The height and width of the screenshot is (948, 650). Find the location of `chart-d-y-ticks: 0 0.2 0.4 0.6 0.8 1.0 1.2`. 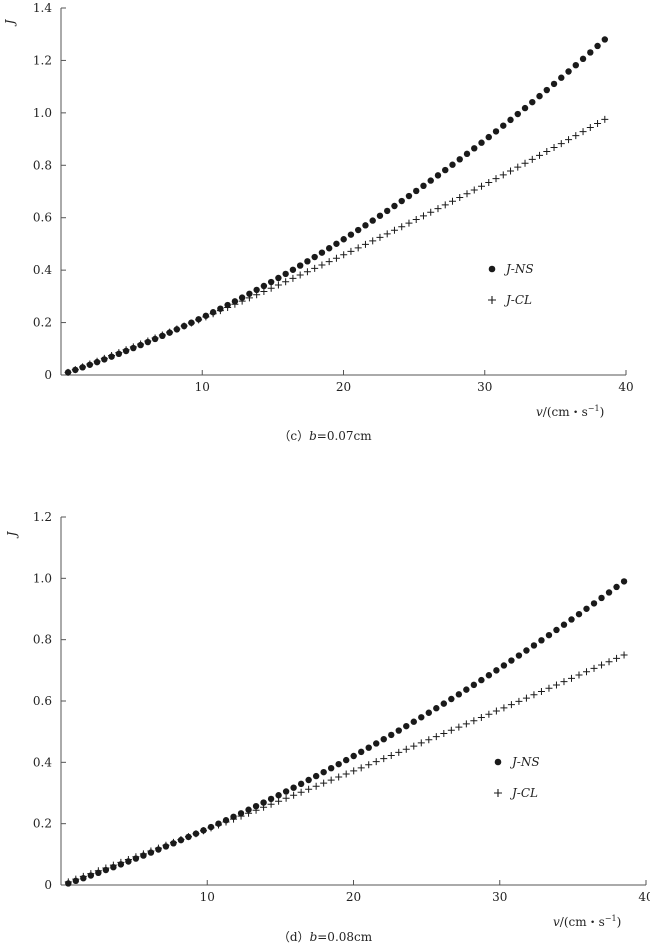

chart-d-y-ticks: 0 0.2 0.4 0.6 0.8 1.0 1.2 is located at coordinates (49, 701).